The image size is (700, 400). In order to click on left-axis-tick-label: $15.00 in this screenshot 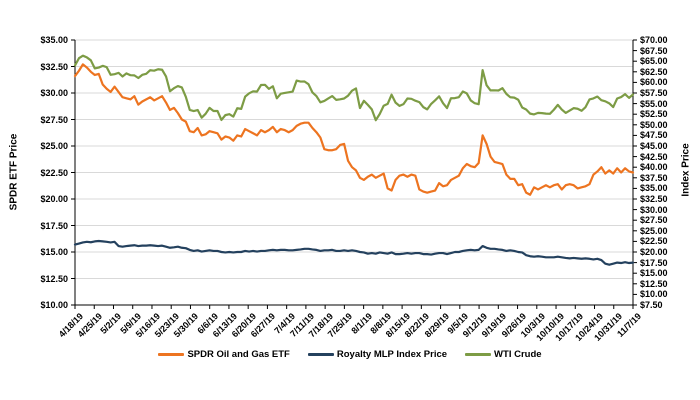, I will do `click(54, 252)`.